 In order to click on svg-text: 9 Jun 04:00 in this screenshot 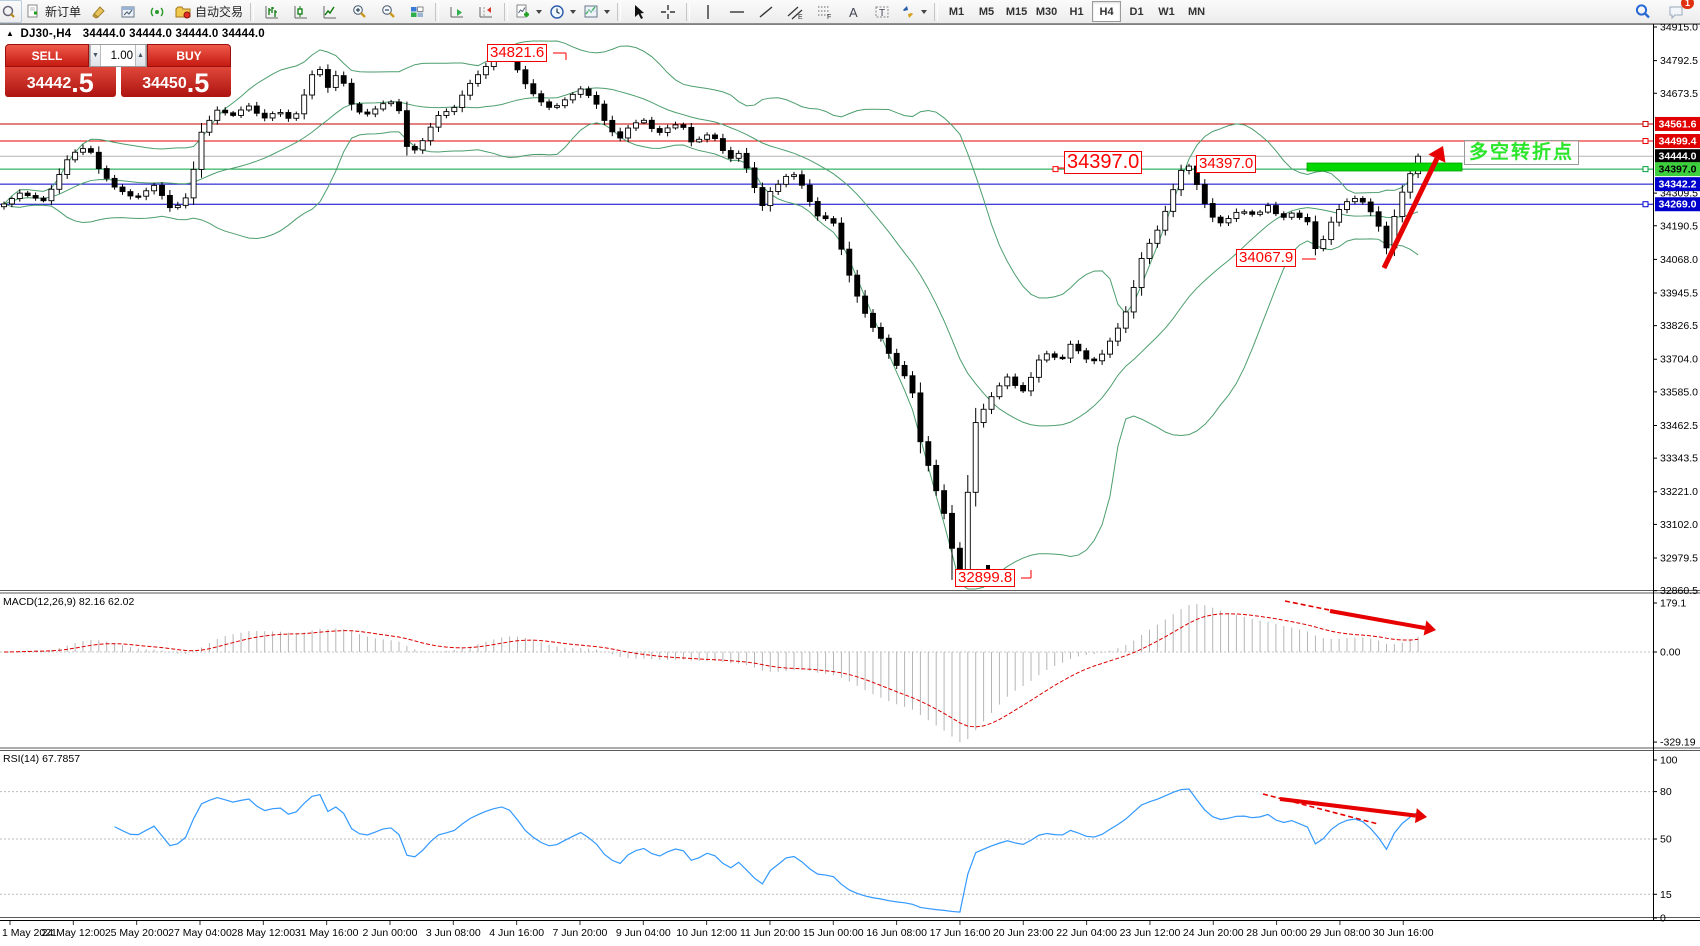, I will do `click(643, 933)`.